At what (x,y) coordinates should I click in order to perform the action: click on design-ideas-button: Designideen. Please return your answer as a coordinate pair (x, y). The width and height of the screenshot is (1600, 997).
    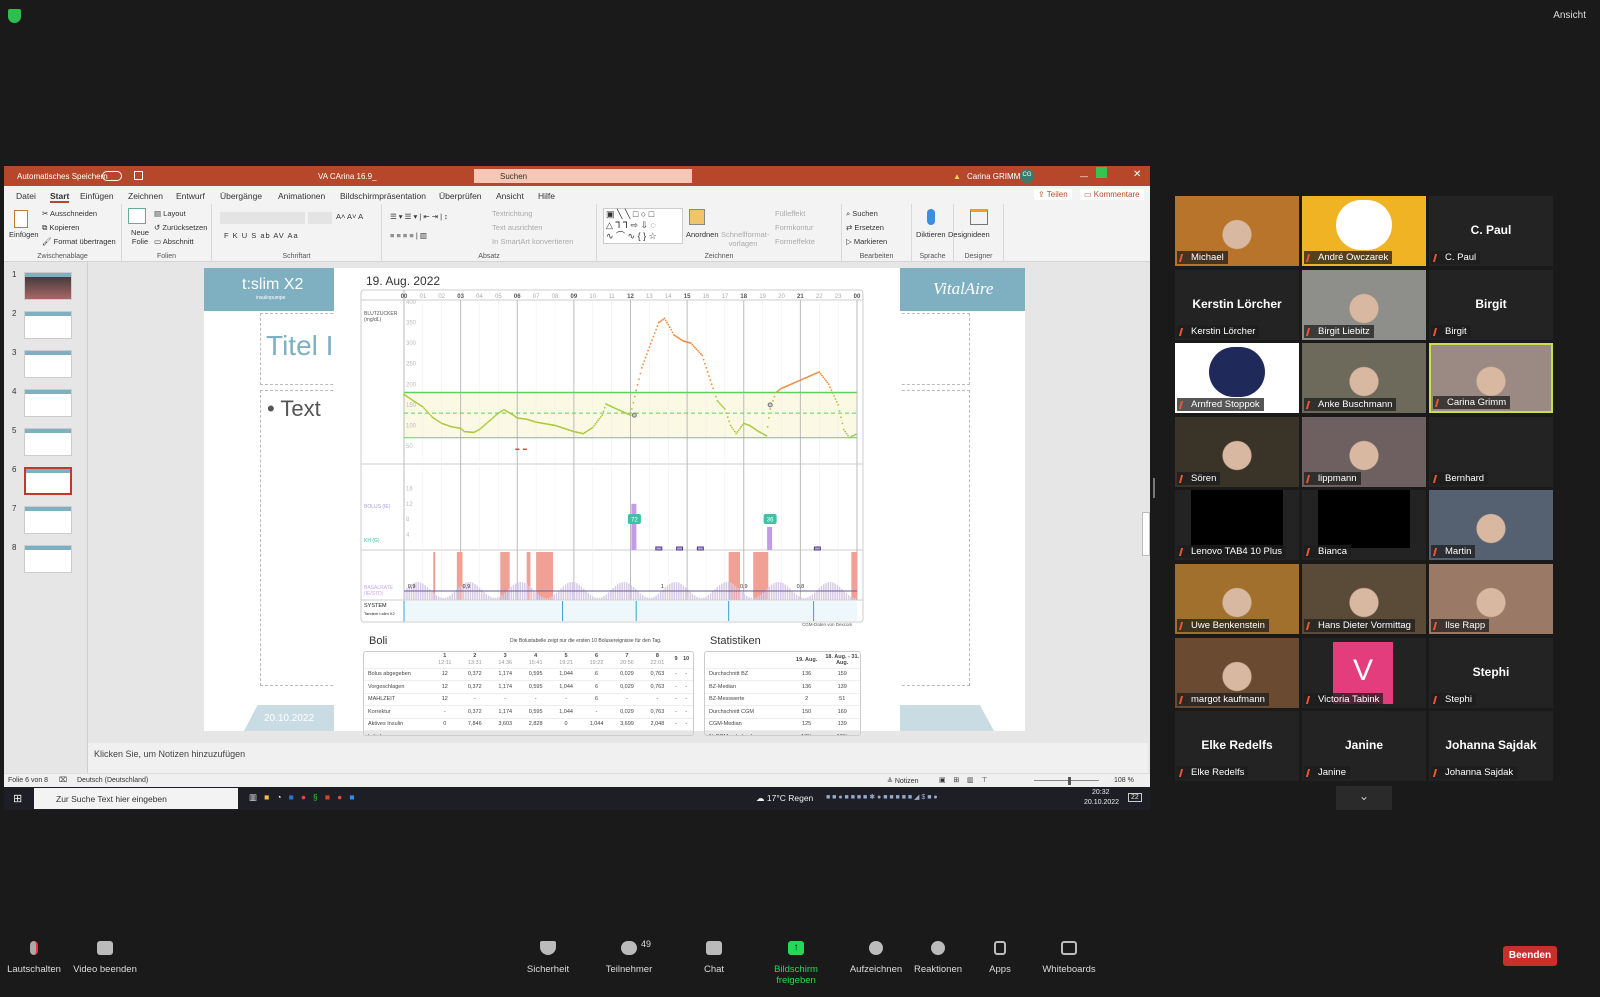
    Looking at the image, I should click on (969, 234).